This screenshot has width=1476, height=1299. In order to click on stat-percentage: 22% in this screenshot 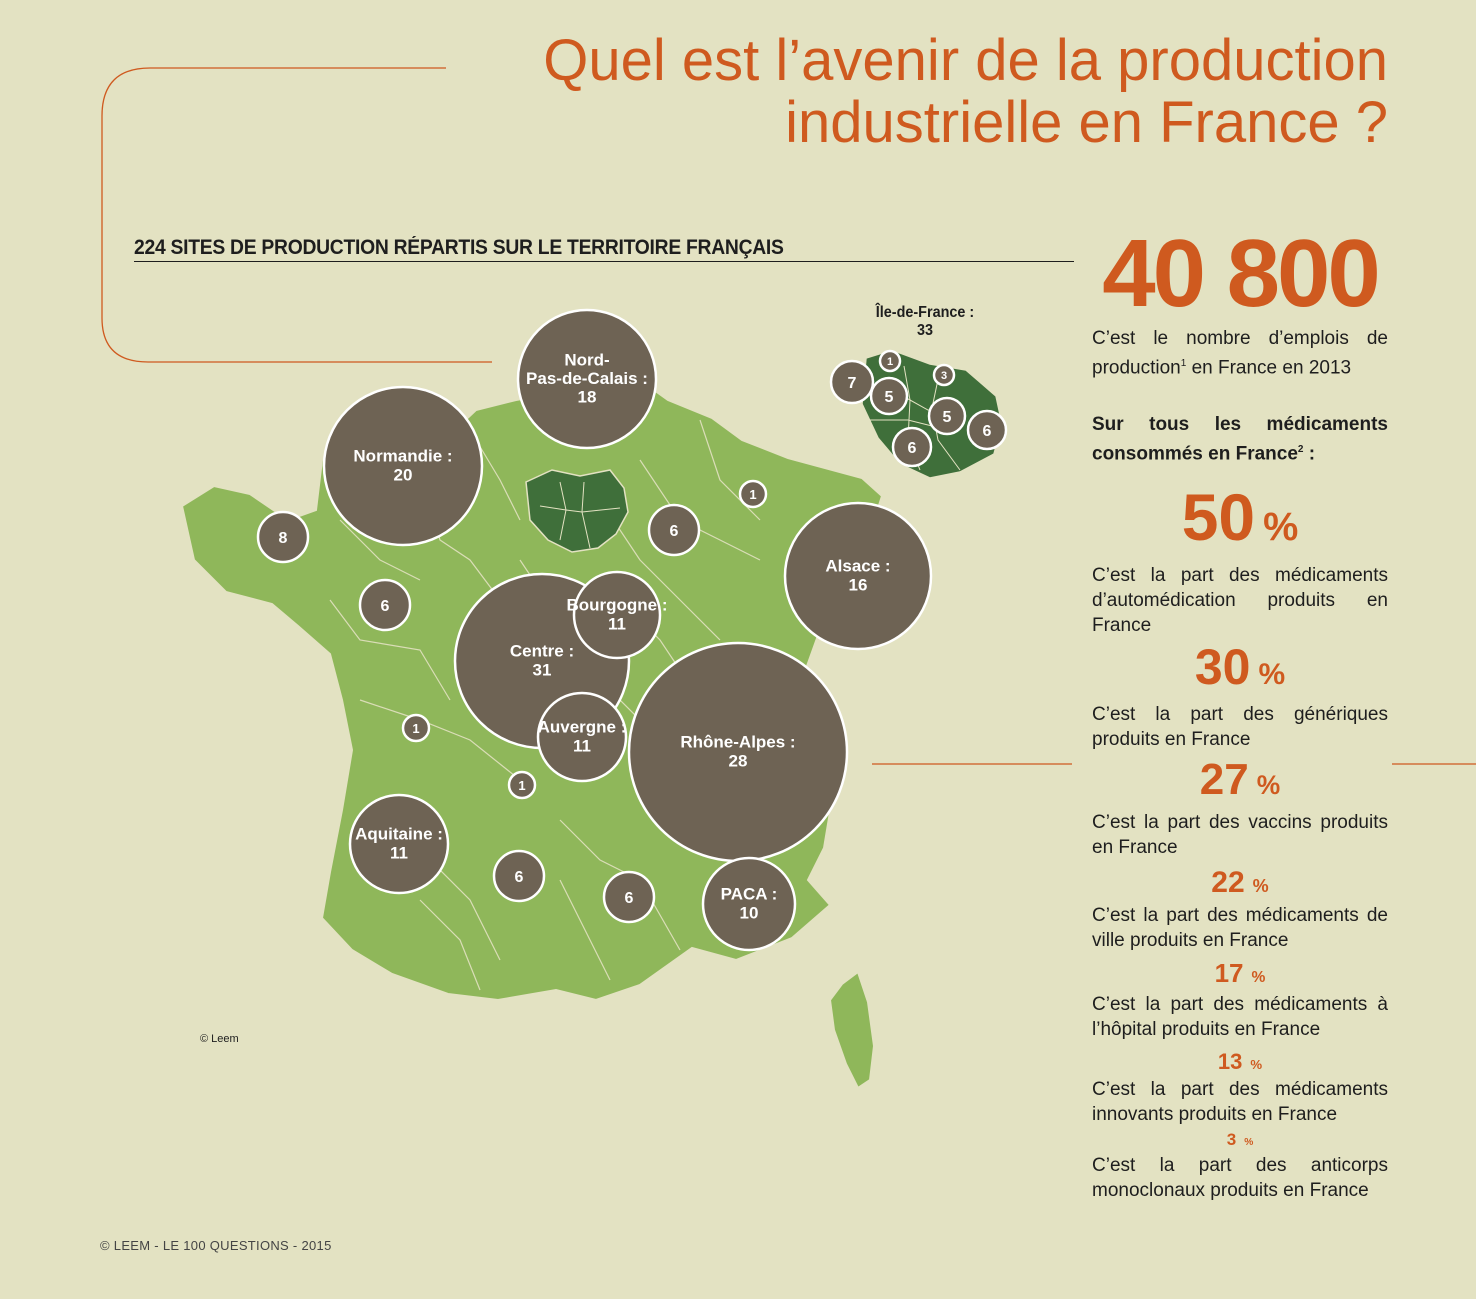, I will do `click(1240, 884)`.